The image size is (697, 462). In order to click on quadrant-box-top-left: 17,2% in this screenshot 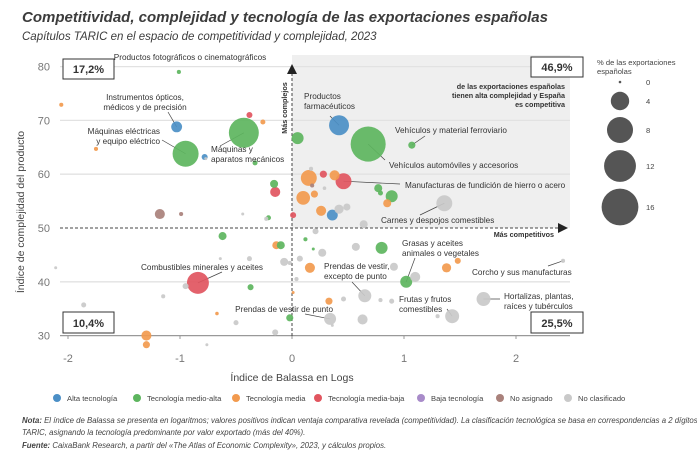, I will do `click(88, 69)`.